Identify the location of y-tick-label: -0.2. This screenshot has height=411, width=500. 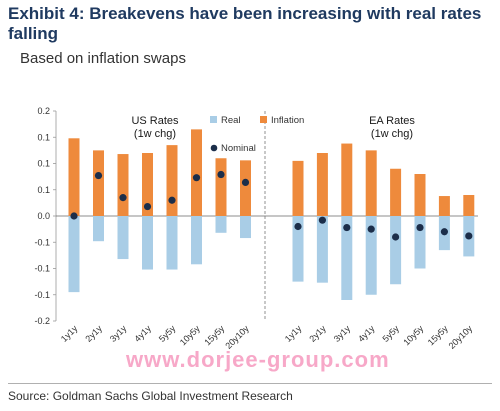
(42, 321).